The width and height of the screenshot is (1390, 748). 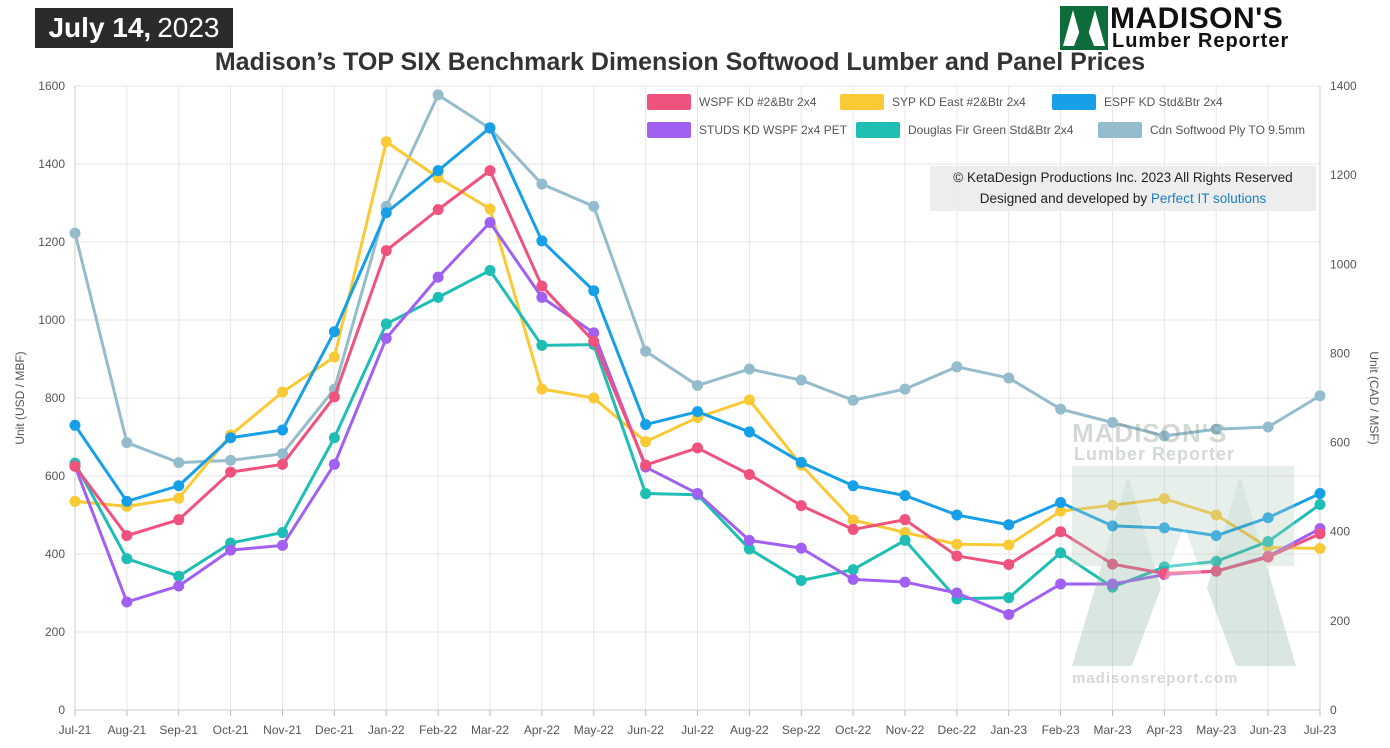 I want to click on x-tick-label: Jun-23, so click(x=1268, y=730).